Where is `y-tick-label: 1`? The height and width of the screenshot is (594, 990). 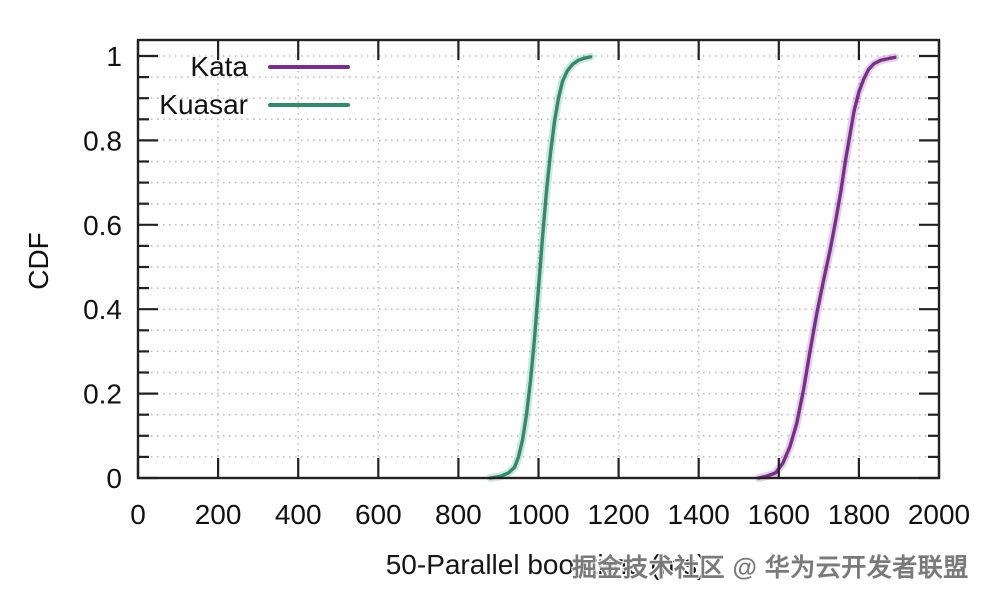 y-tick-label: 1 is located at coordinates (114, 56).